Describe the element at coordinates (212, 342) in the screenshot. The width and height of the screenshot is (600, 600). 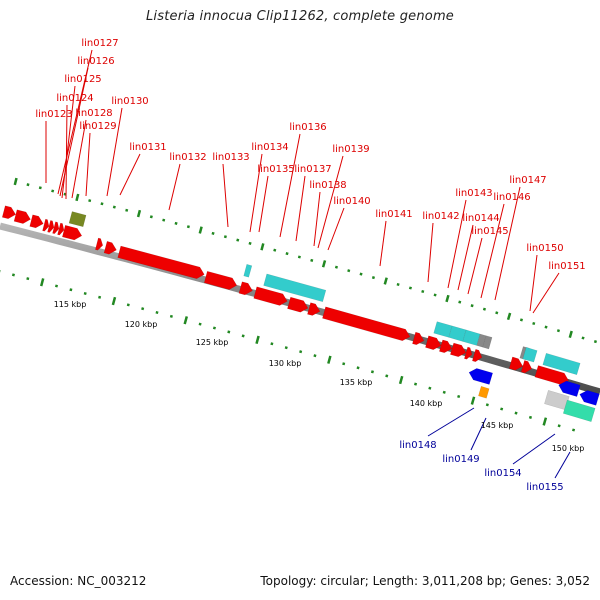
I see `scale-label: 125 kbp` at that location.